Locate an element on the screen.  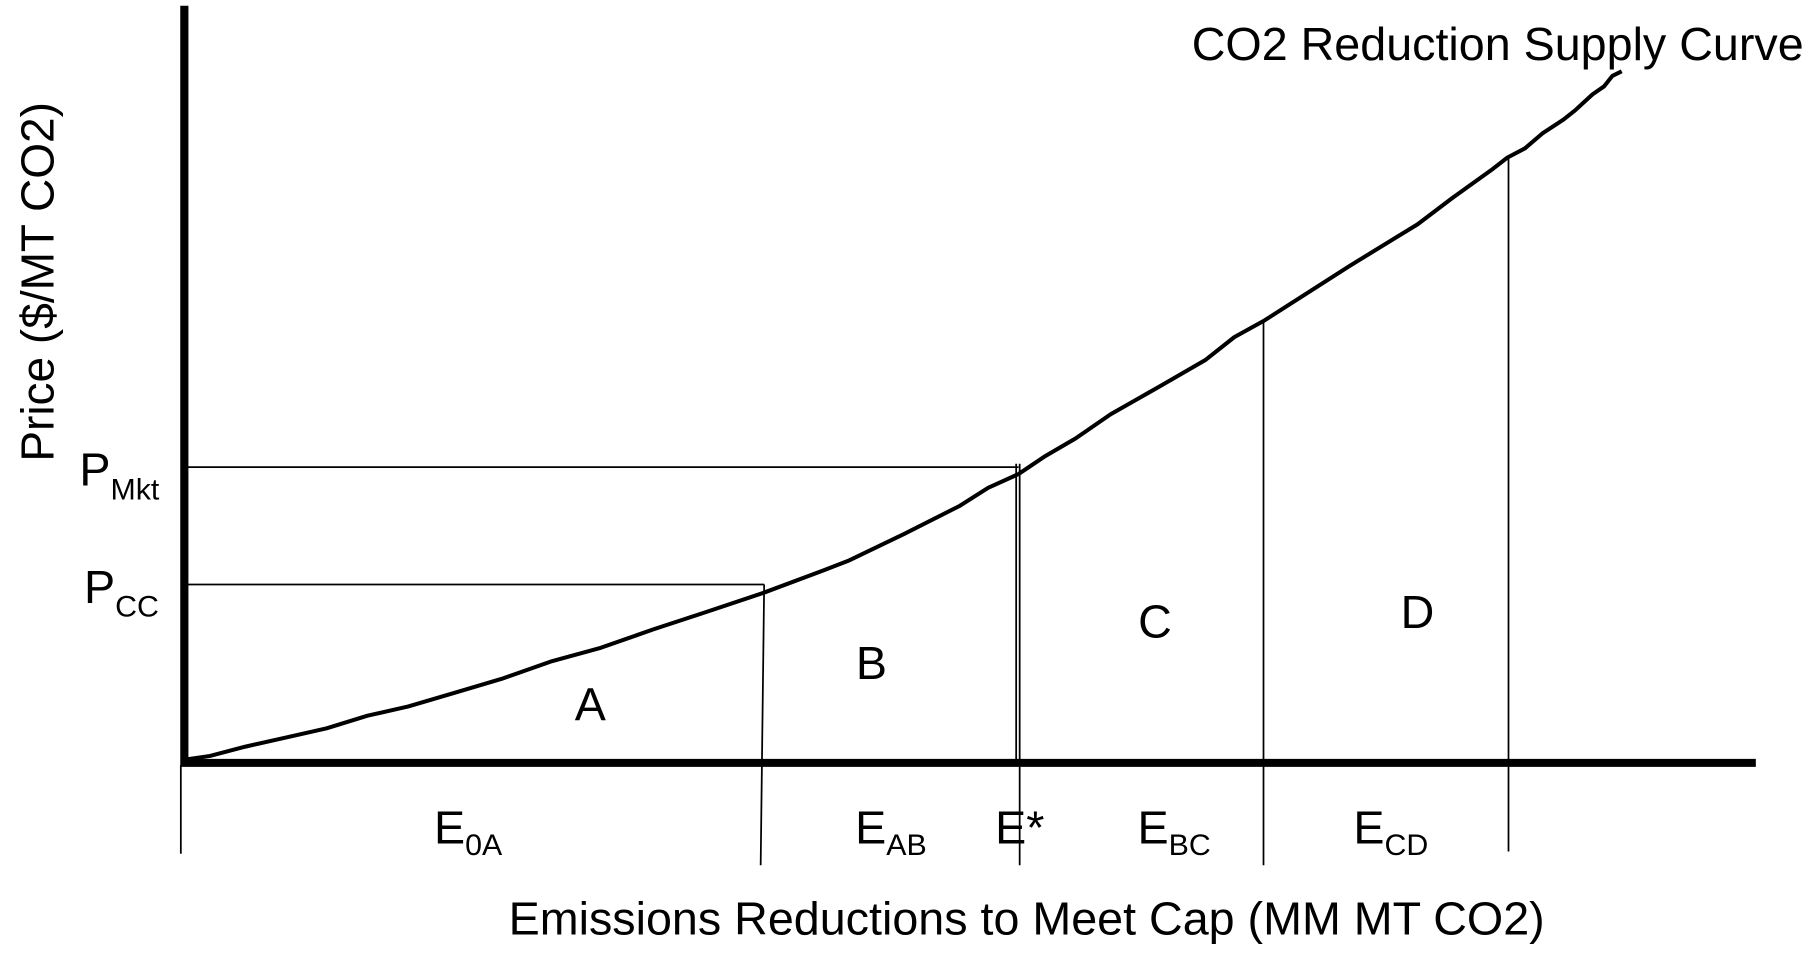
price-label: PCC is located at coordinates (121, 592).